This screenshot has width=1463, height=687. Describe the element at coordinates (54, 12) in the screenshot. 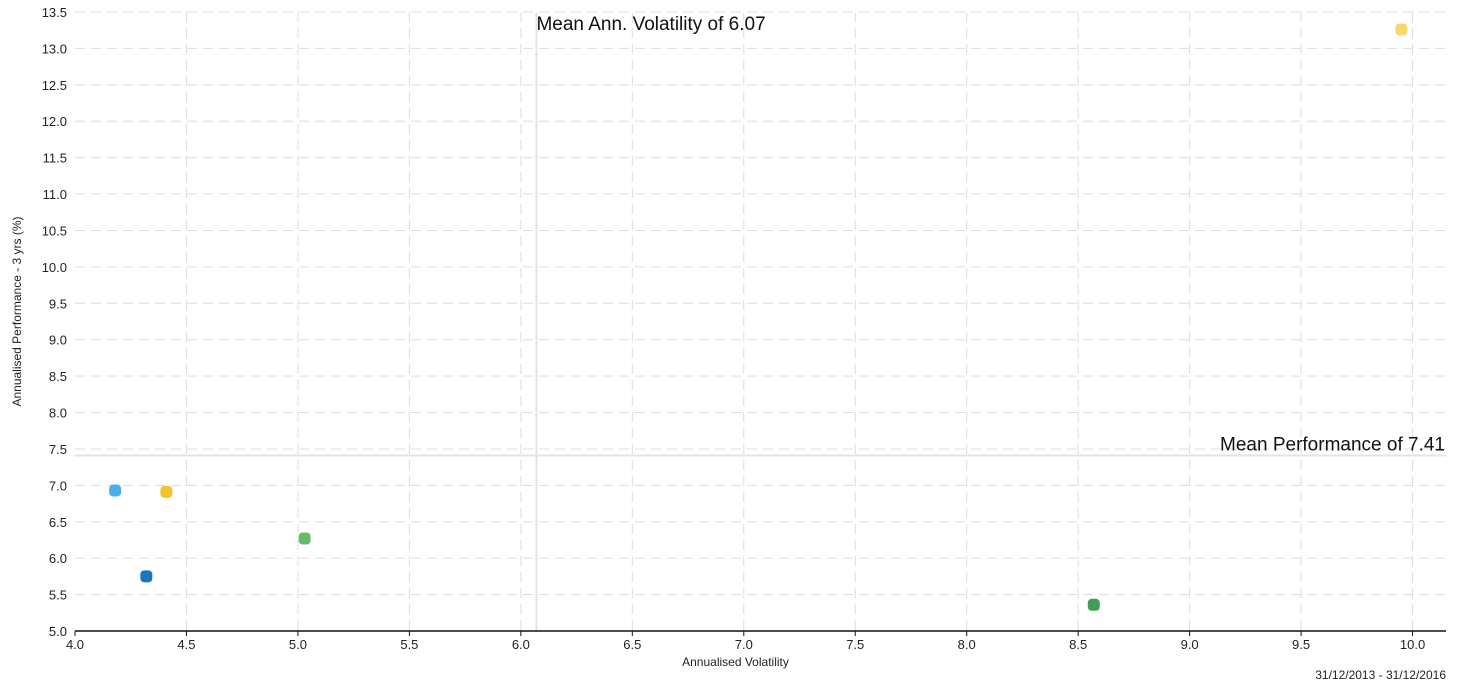

I see `y-tick-label: 13.5` at that location.